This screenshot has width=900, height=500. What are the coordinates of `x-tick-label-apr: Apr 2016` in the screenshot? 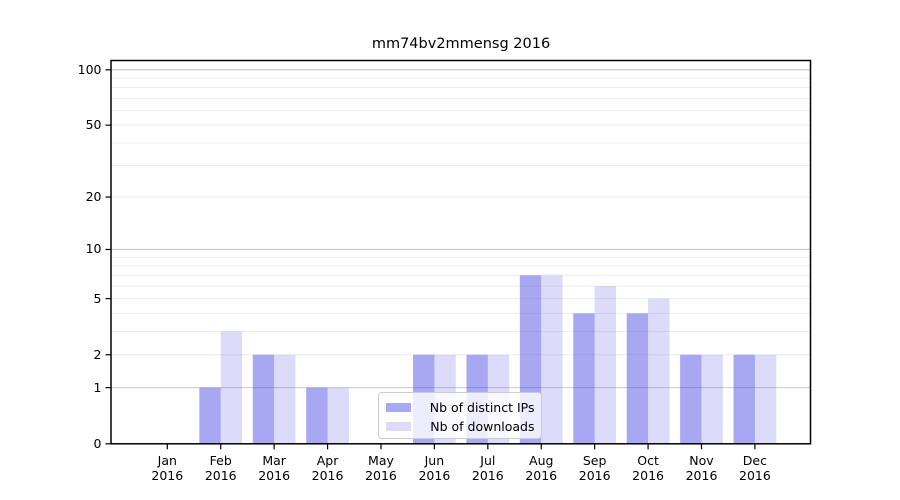 It's located at (328, 468).